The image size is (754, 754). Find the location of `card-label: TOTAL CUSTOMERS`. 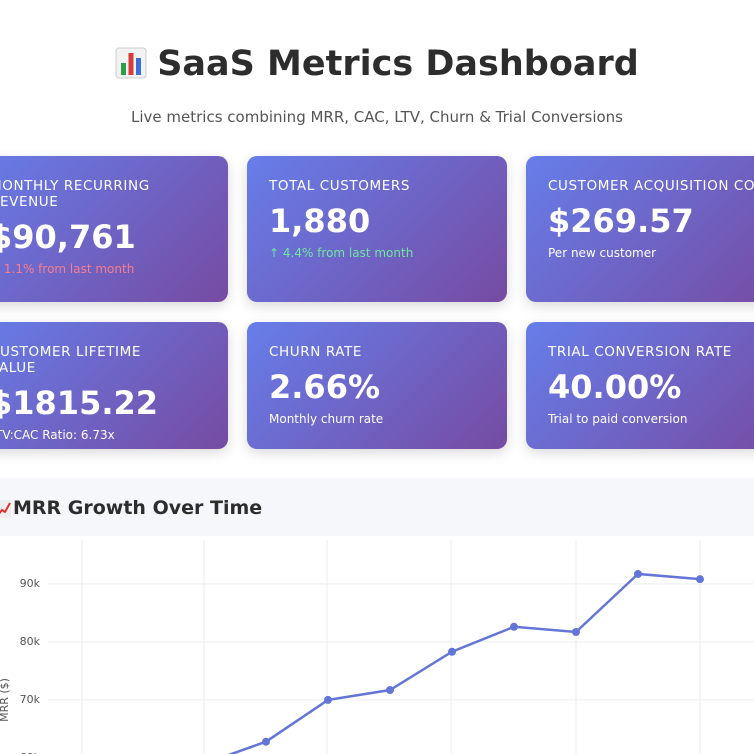

card-label: TOTAL CUSTOMERS is located at coordinates (339, 186).